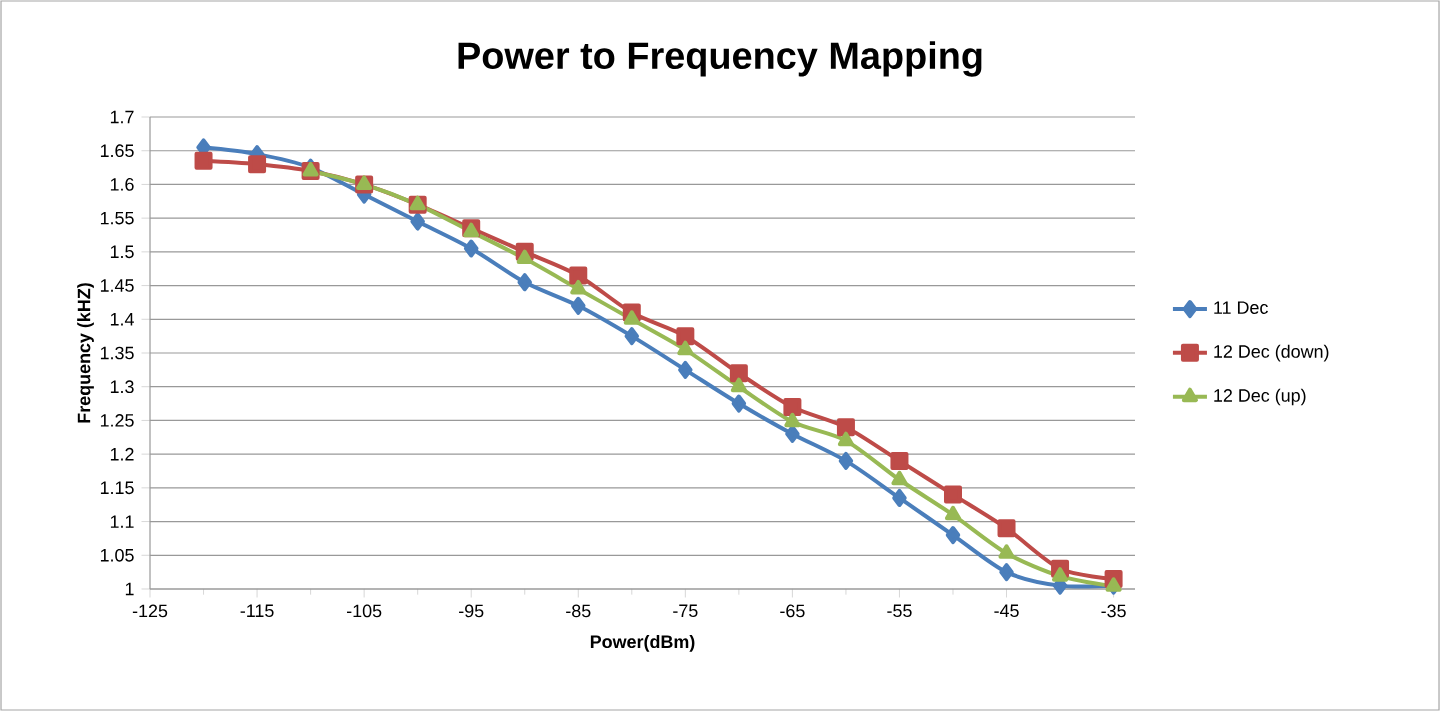 This screenshot has height=711, width=1440. Describe the element at coordinates (150, 611) in the screenshot. I see `x-tick-label: -125` at that location.